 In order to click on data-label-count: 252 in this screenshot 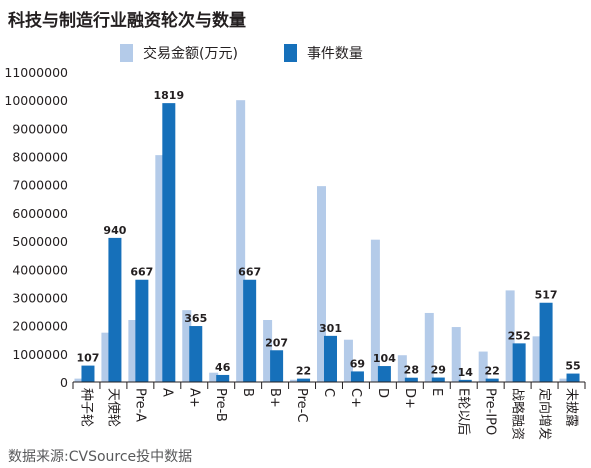, I will do `click(519, 335)`.